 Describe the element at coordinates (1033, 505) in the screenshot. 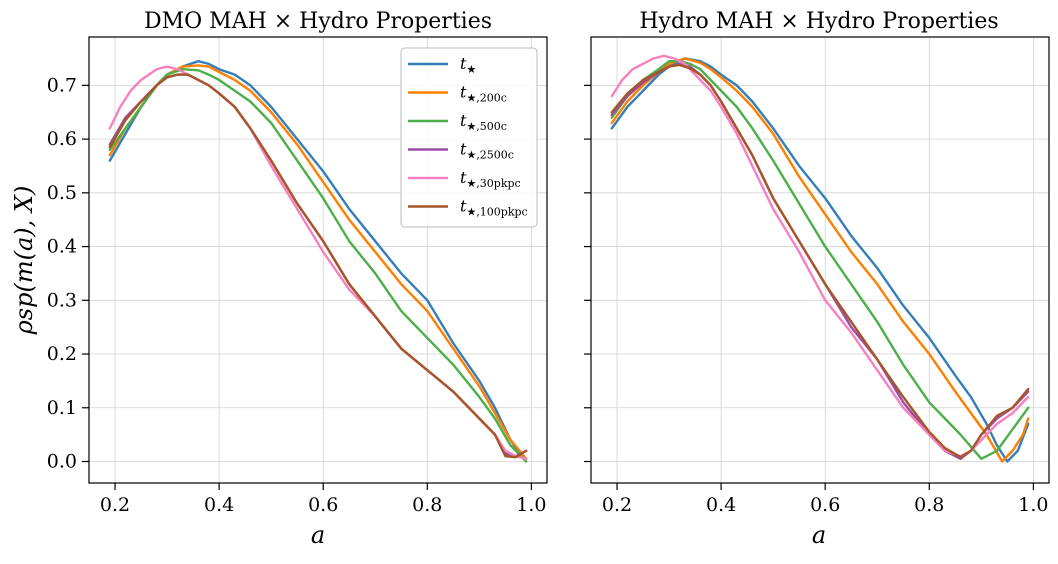

I see `right-x-tick-label: 1.0` at that location.